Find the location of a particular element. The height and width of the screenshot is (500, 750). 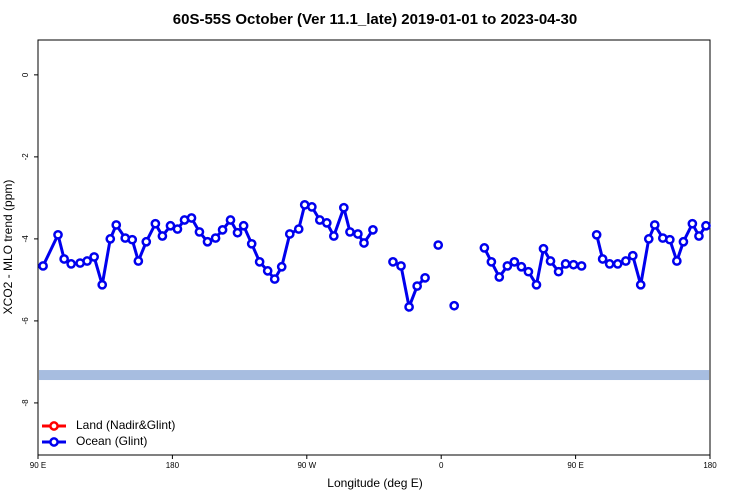

y-tick-label: -4 is located at coordinates (25, 239).